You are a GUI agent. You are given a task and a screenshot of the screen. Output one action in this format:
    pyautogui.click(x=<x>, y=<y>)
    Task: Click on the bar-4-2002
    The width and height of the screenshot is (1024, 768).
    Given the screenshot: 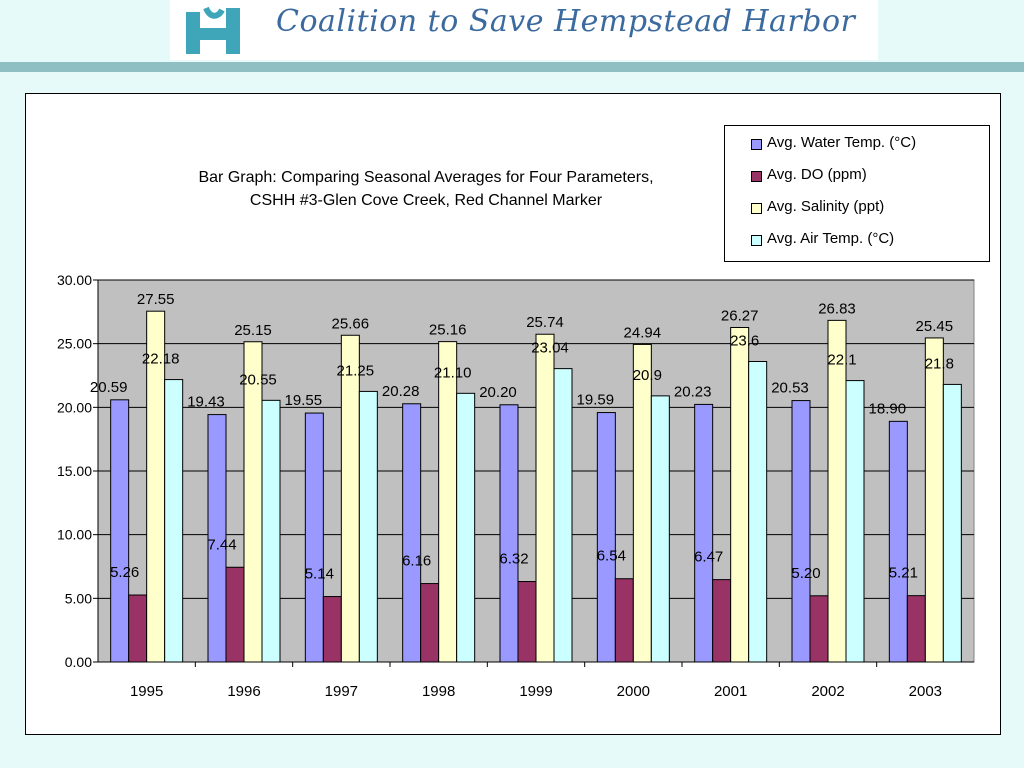 What is the action you would take?
    pyautogui.click(x=855, y=521)
    